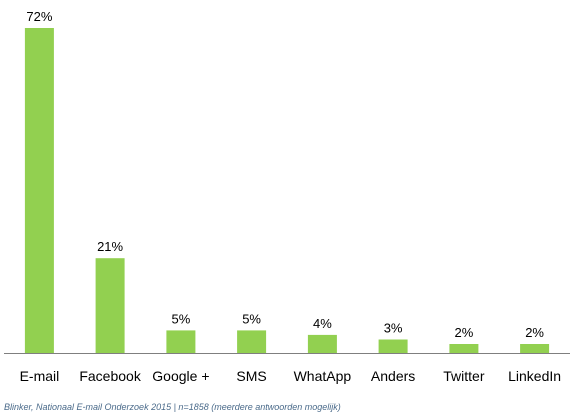 This screenshot has width=581, height=419. I want to click on bar-twitter, so click(464, 348).